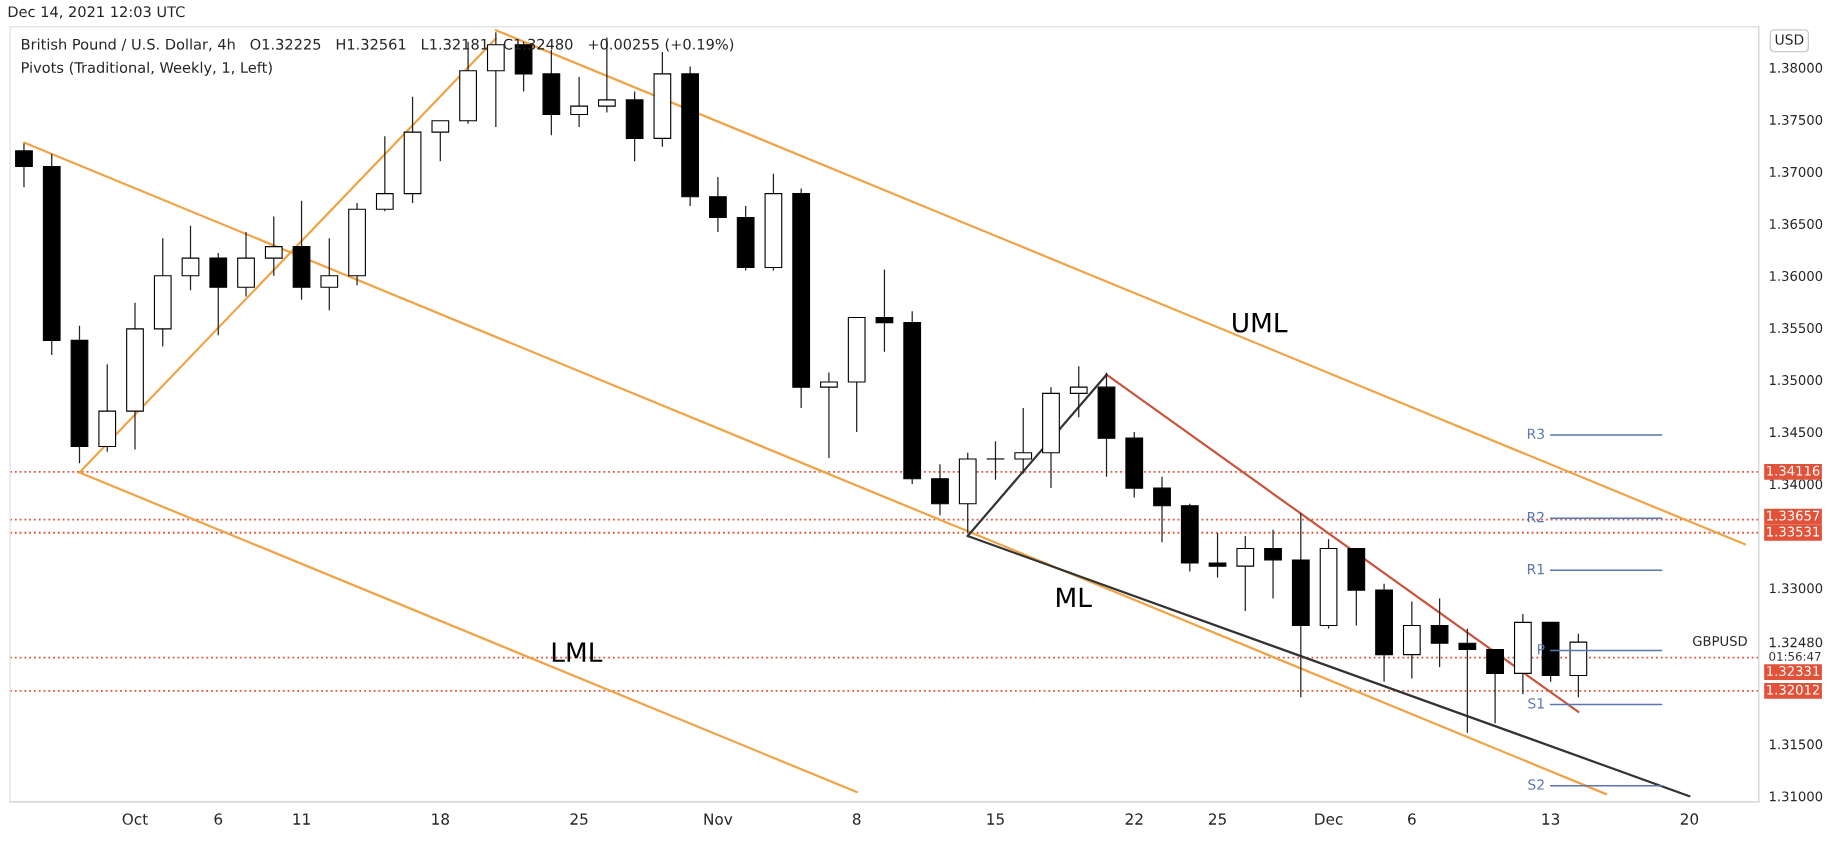 The image size is (1834, 866). What do you see at coordinates (1536, 784) in the screenshot?
I see `series-label: S2` at bounding box center [1536, 784].